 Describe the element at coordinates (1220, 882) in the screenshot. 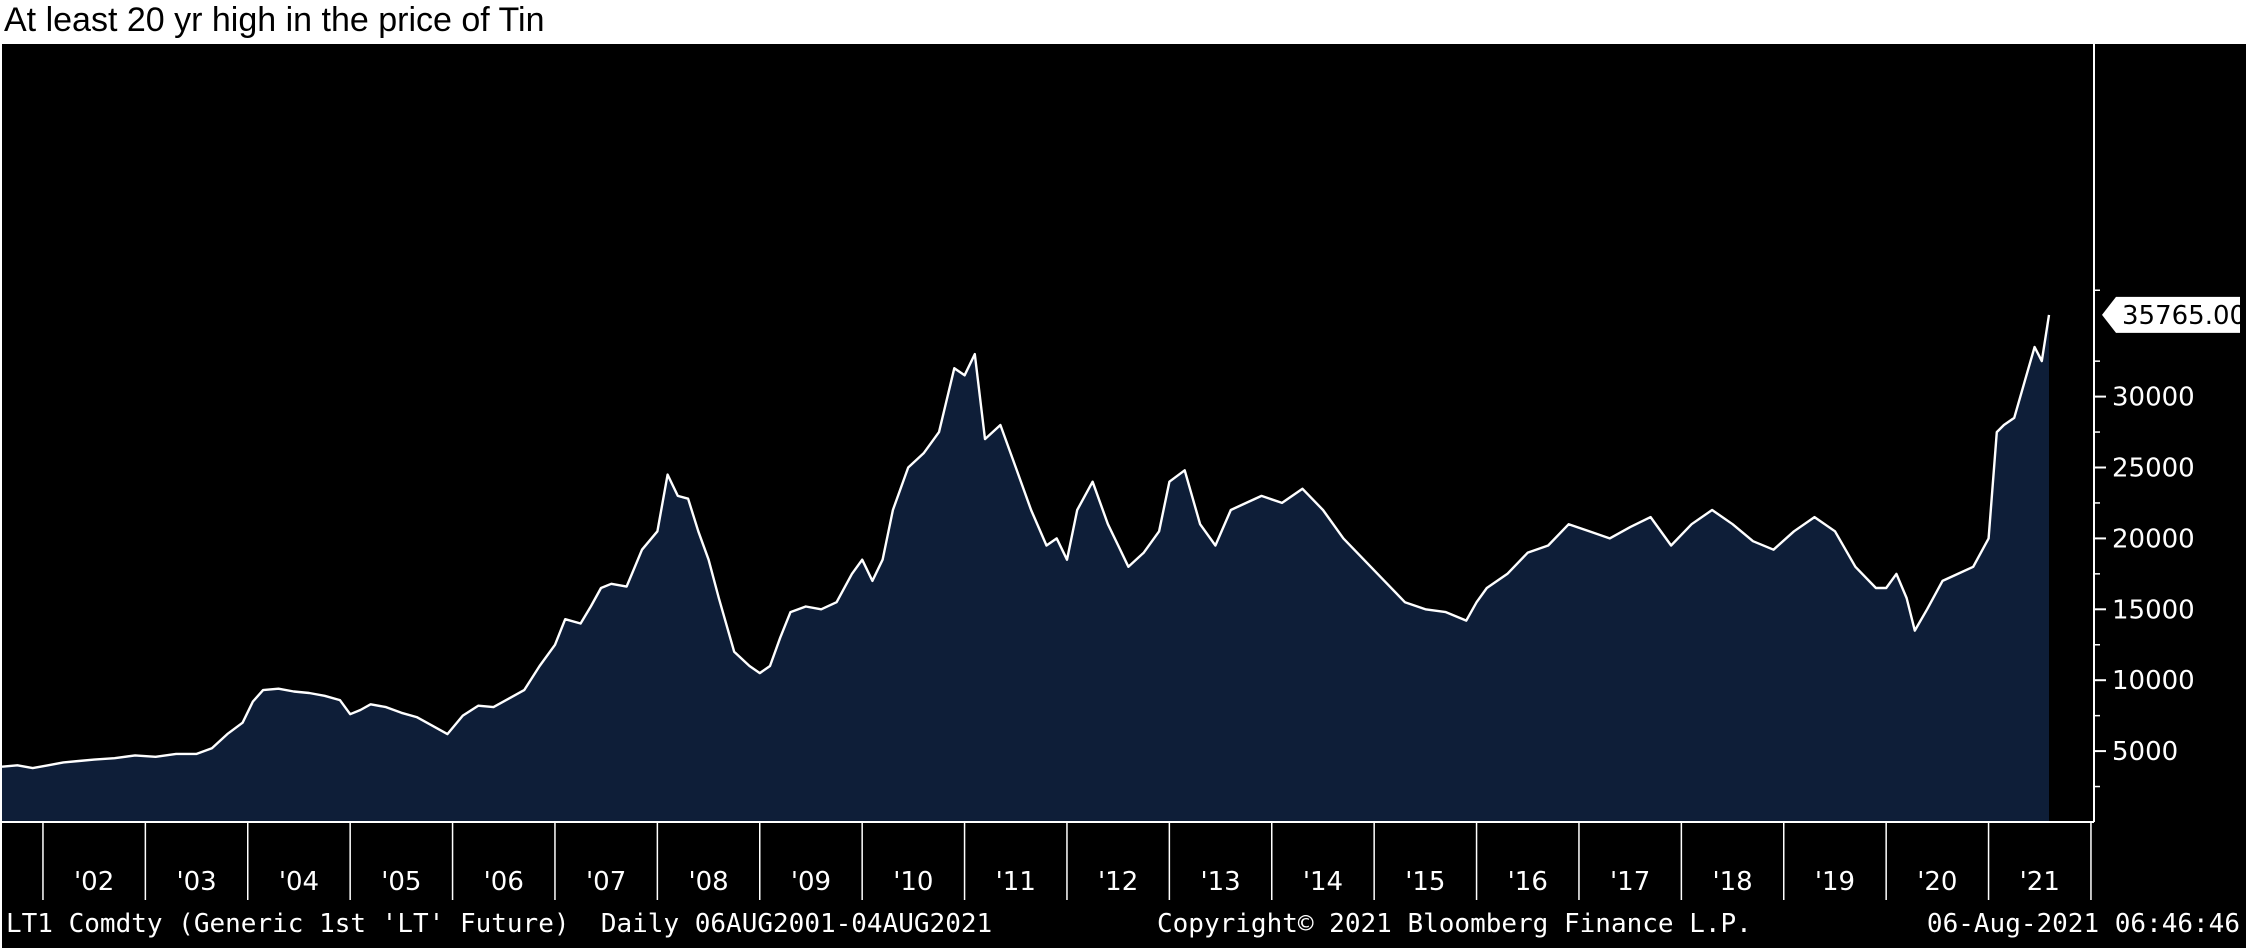

I see `x-tick-label: '13` at that location.